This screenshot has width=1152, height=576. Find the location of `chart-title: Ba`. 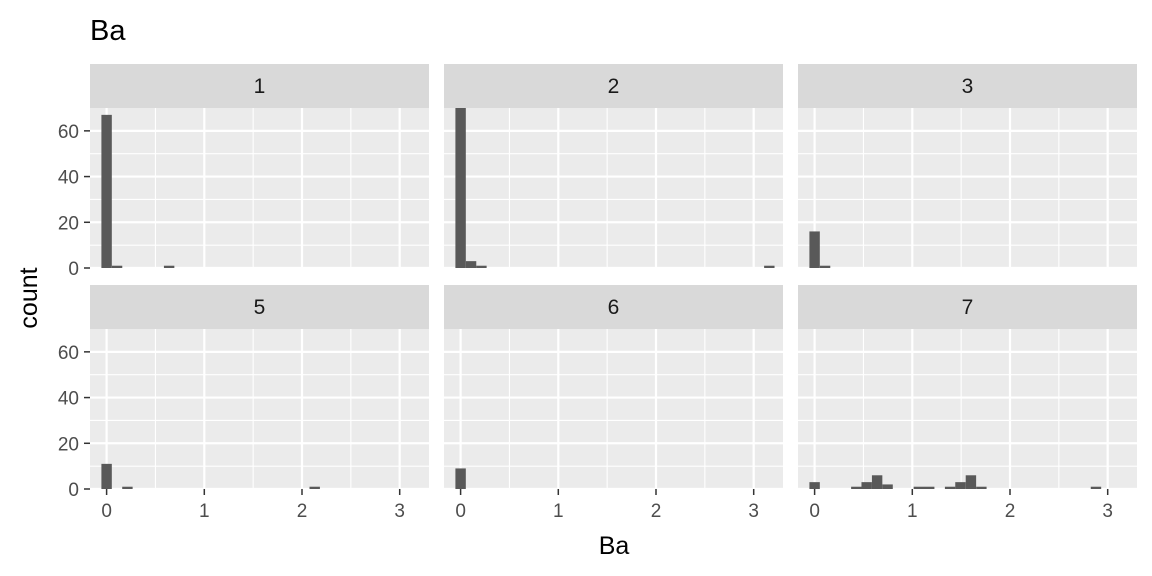

chart-title: Ba is located at coordinates (108, 31).